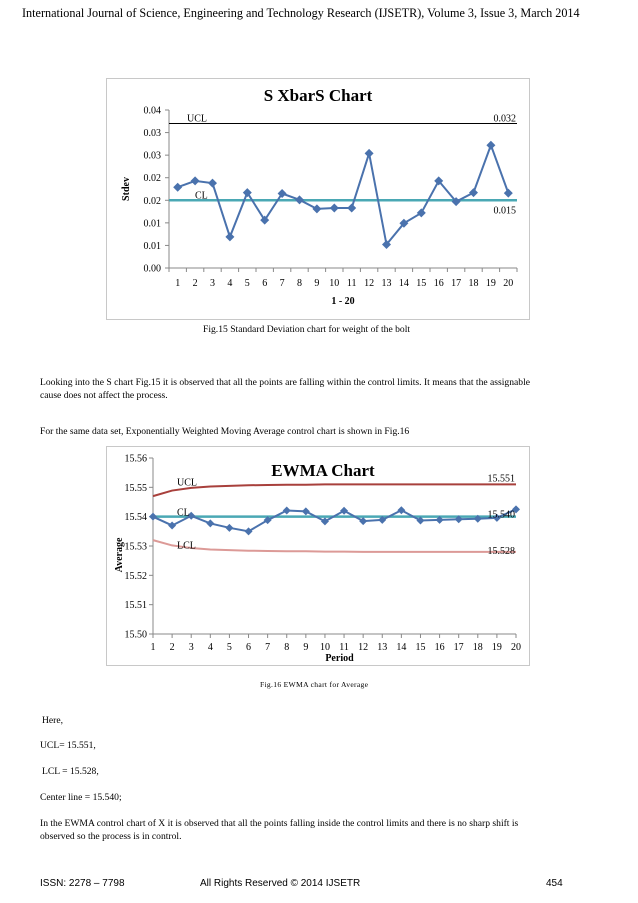 This screenshot has width=638, height=903. I want to click on ucl-value-label: 0.032, so click(505, 119).